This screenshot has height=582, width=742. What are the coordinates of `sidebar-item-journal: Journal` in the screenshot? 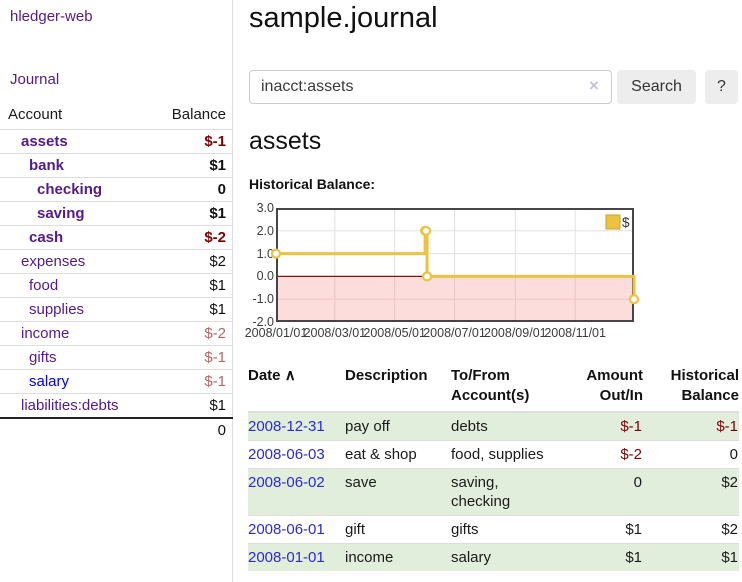 It's located at (35, 79).